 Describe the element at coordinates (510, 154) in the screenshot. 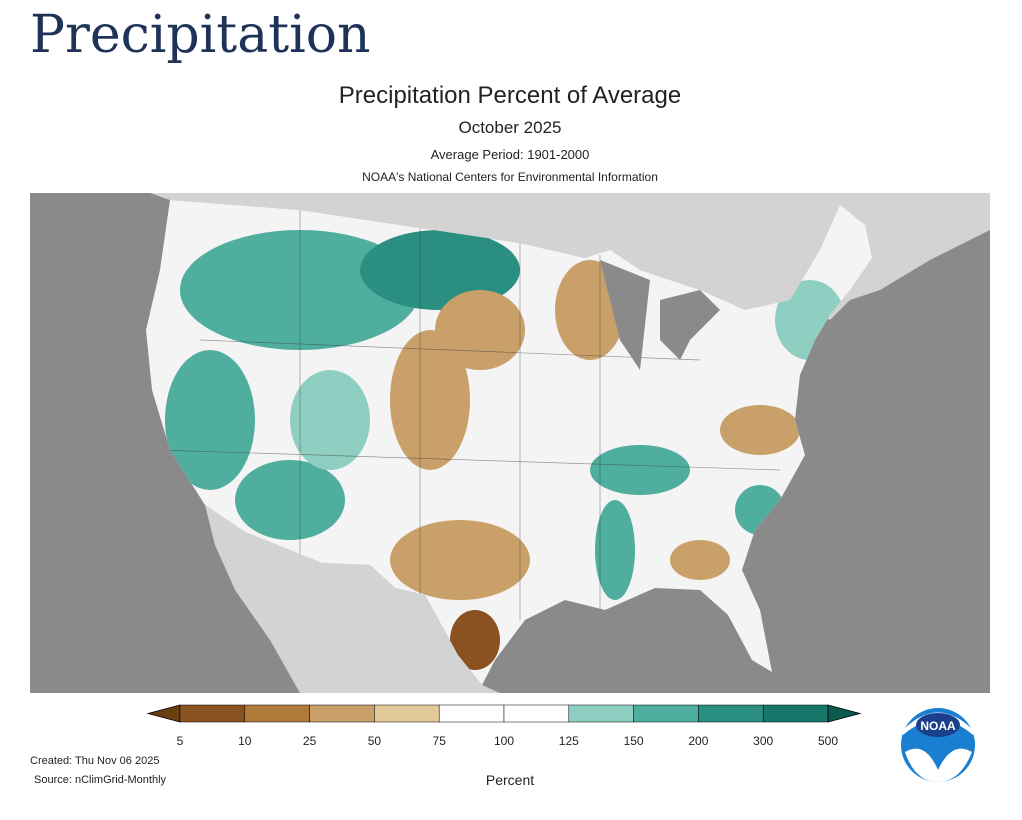

I see `map-period: Average Period: 1901-2000` at that location.